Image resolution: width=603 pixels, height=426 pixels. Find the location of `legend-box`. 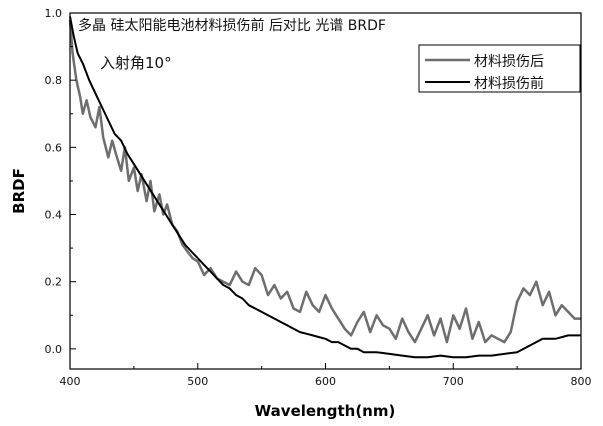

legend-box is located at coordinates (499, 68).